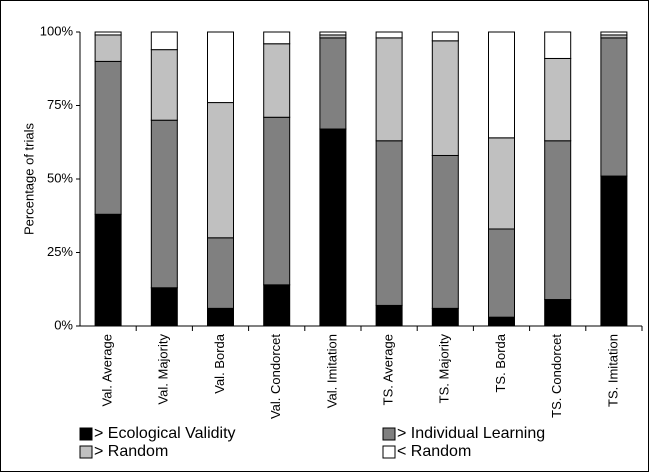 This screenshot has height=472, width=649. Describe the element at coordinates (444, 369) in the screenshot. I see `x-tick-label: TS. Majority` at that location.